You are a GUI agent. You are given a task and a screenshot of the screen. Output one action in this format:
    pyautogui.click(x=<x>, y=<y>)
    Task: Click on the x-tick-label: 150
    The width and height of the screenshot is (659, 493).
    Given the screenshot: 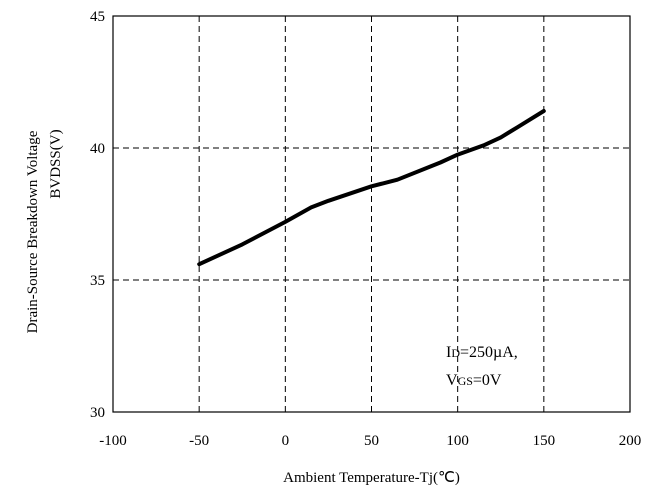 What is the action you would take?
    pyautogui.click(x=544, y=441)
    